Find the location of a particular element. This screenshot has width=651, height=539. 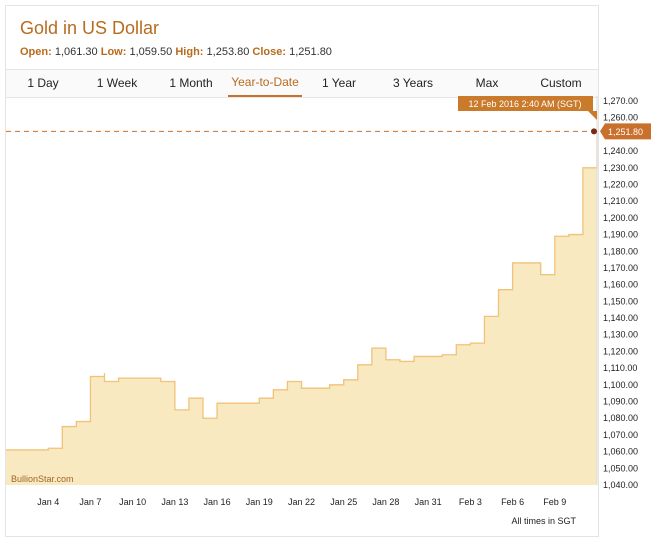

y-tick-label: 1,070.00 is located at coordinates (620, 435).